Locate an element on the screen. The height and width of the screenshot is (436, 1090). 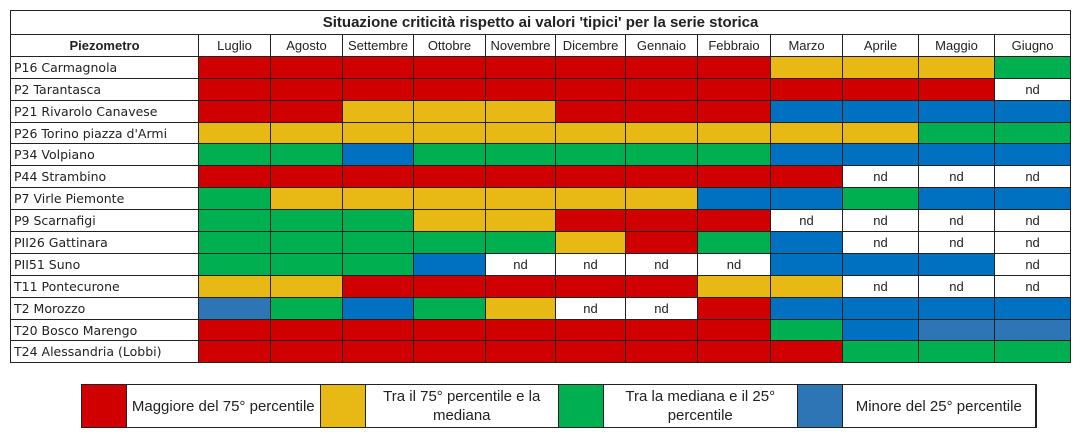
legend-swatch is located at coordinates (104, 406).